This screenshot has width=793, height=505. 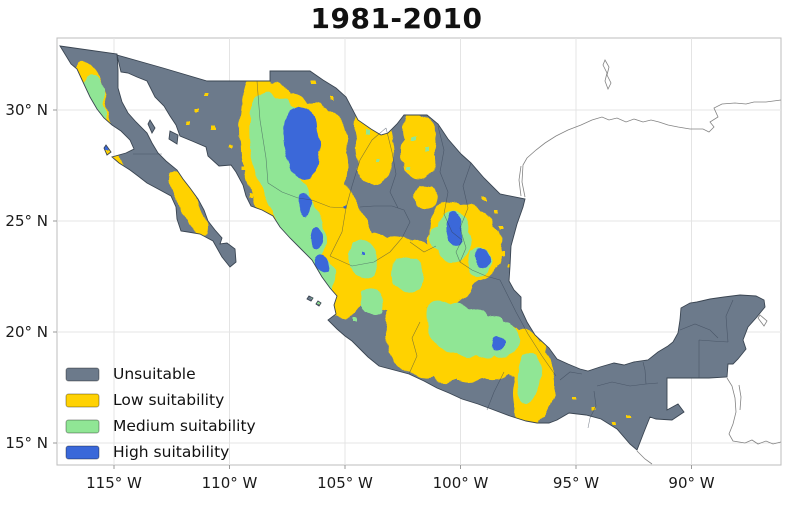 What do you see at coordinates (82, 374) in the screenshot?
I see `legend-swatch-unsuitable` at bounding box center [82, 374].